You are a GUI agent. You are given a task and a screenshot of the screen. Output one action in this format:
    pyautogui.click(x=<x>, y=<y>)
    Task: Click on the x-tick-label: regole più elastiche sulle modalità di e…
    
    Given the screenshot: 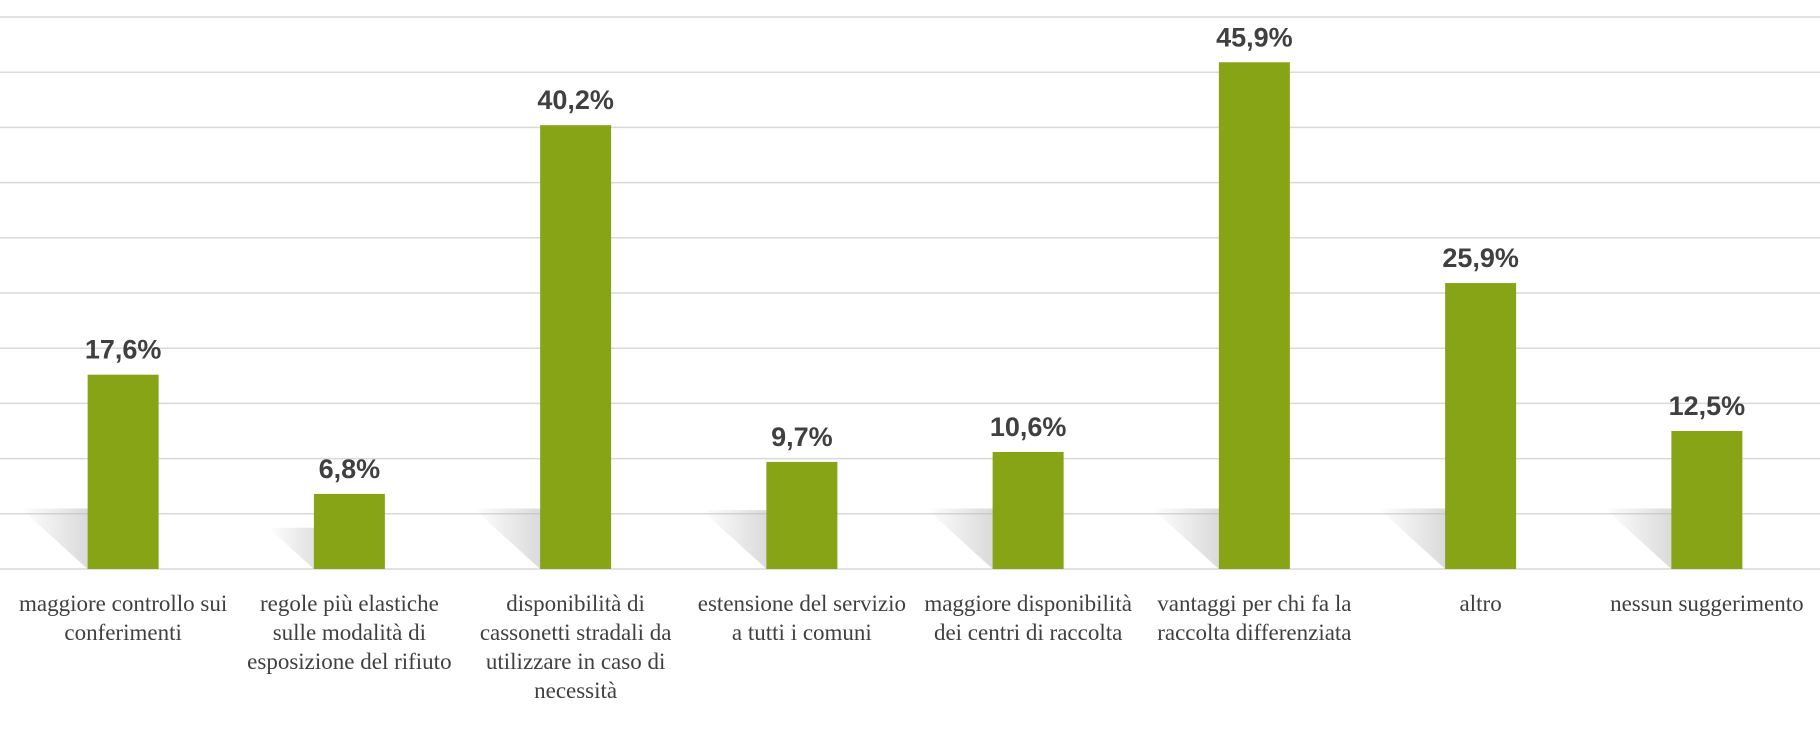 What is the action you would take?
    pyautogui.click(x=349, y=632)
    